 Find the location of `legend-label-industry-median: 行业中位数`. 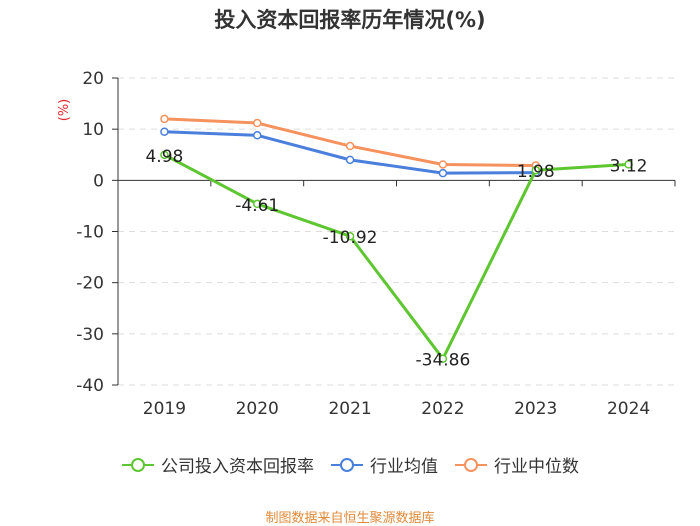

legend-label-industry-median: 行业中位数 is located at coordinates (536, 467).